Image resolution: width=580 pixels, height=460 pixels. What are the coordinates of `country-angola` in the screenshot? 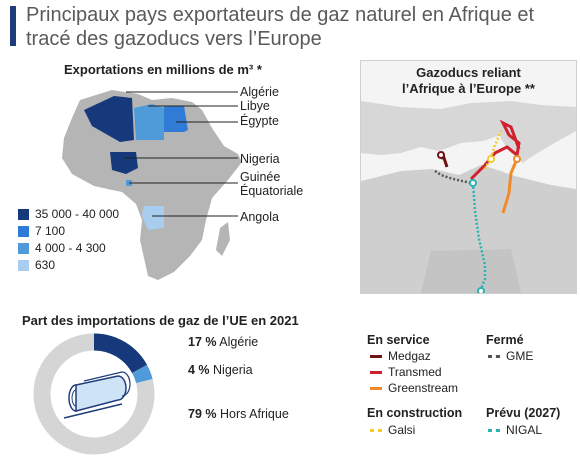 It's located at (153, 218).